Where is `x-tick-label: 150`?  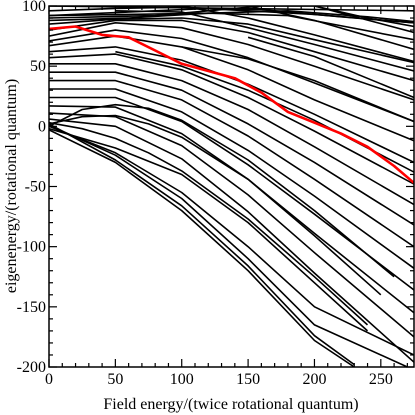
x-tick-label: 150 is located at coordinates (248, 379).